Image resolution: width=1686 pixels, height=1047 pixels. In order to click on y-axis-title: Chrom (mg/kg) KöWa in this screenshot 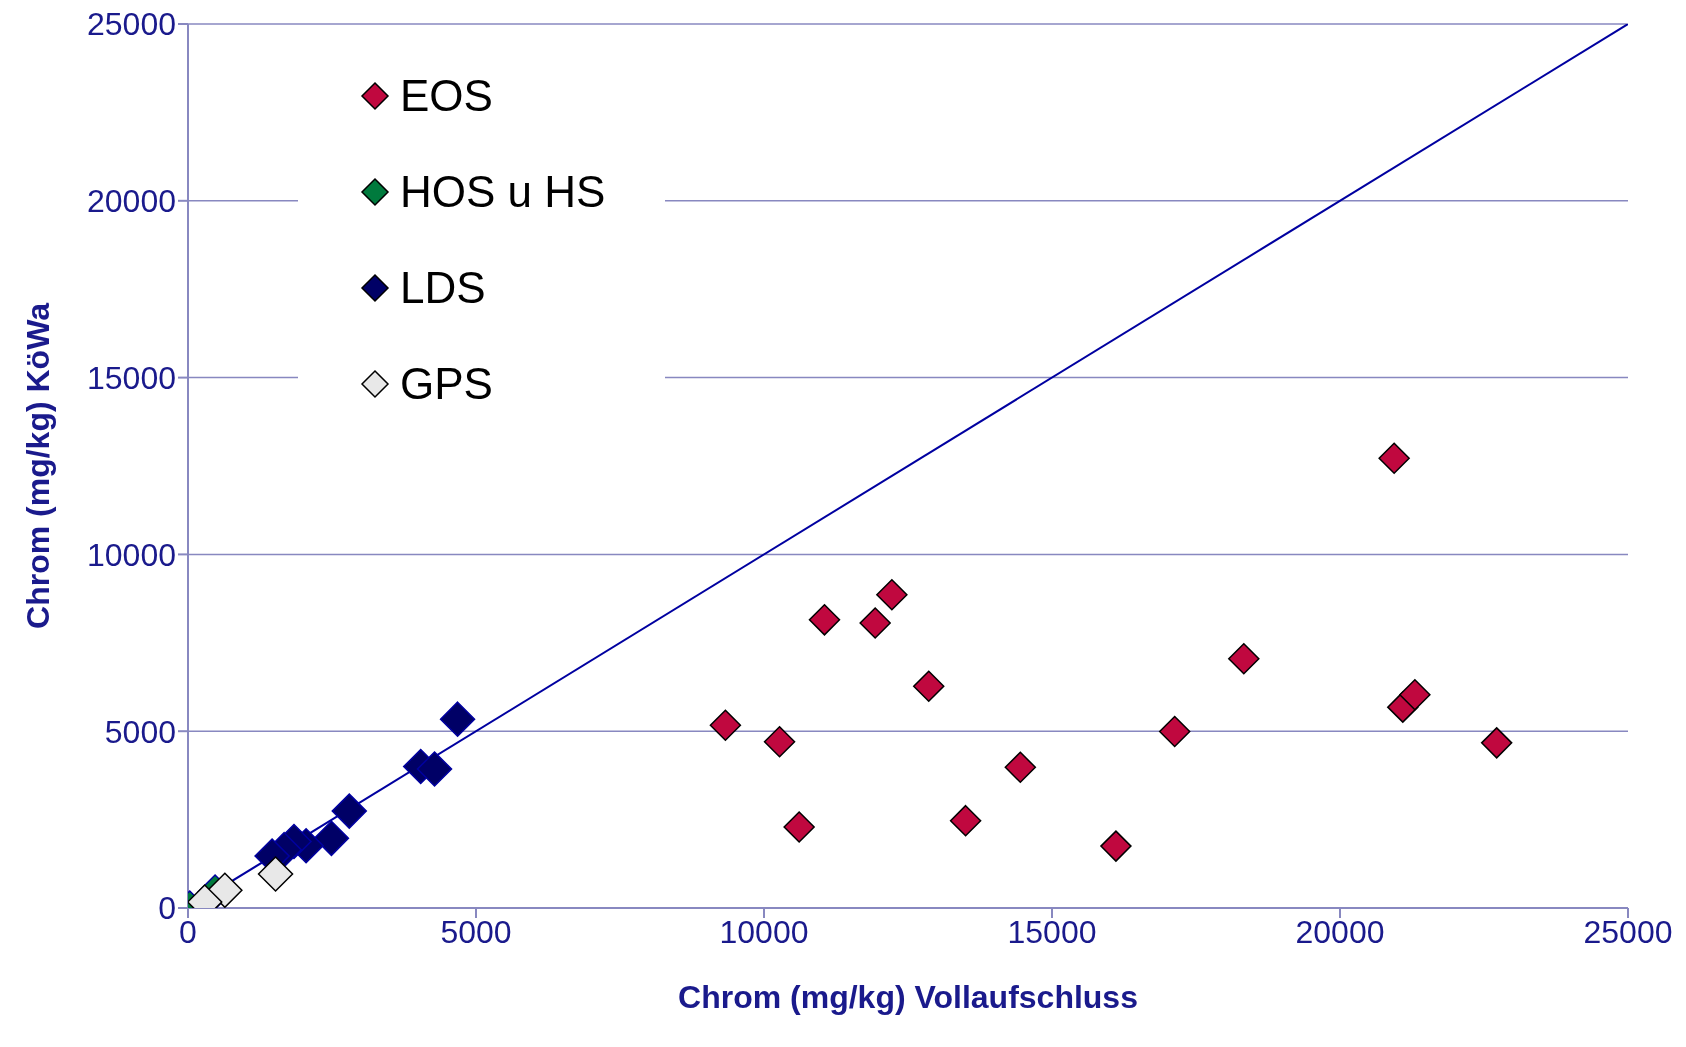, I will do `click(38, 465)`.